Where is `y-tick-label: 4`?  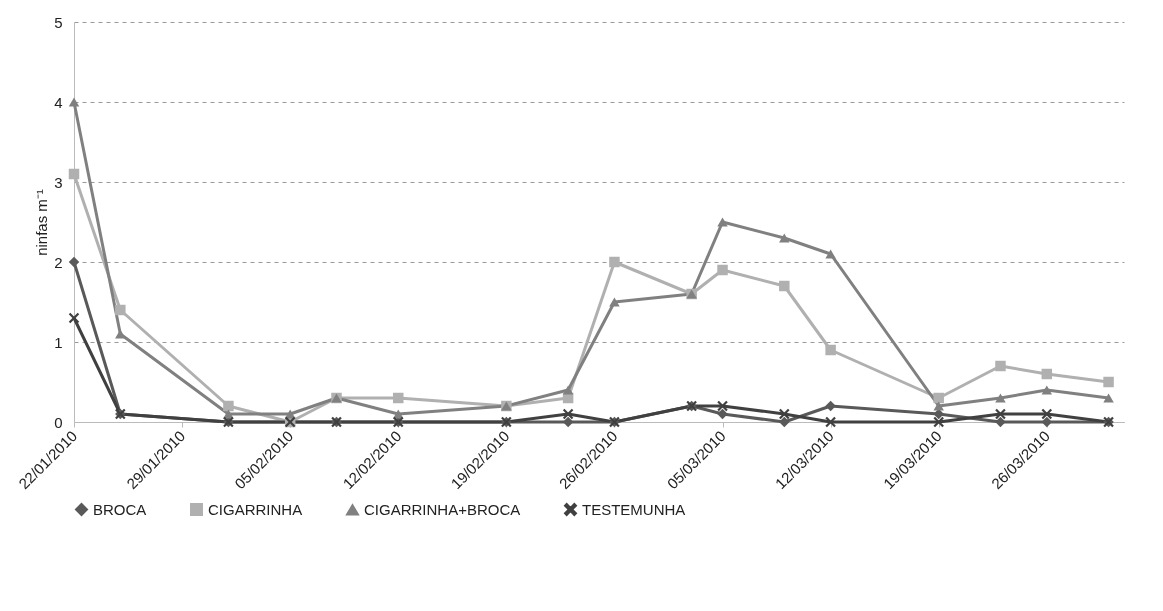 y-tick-label: 4 is located at coordinates (58, 102).